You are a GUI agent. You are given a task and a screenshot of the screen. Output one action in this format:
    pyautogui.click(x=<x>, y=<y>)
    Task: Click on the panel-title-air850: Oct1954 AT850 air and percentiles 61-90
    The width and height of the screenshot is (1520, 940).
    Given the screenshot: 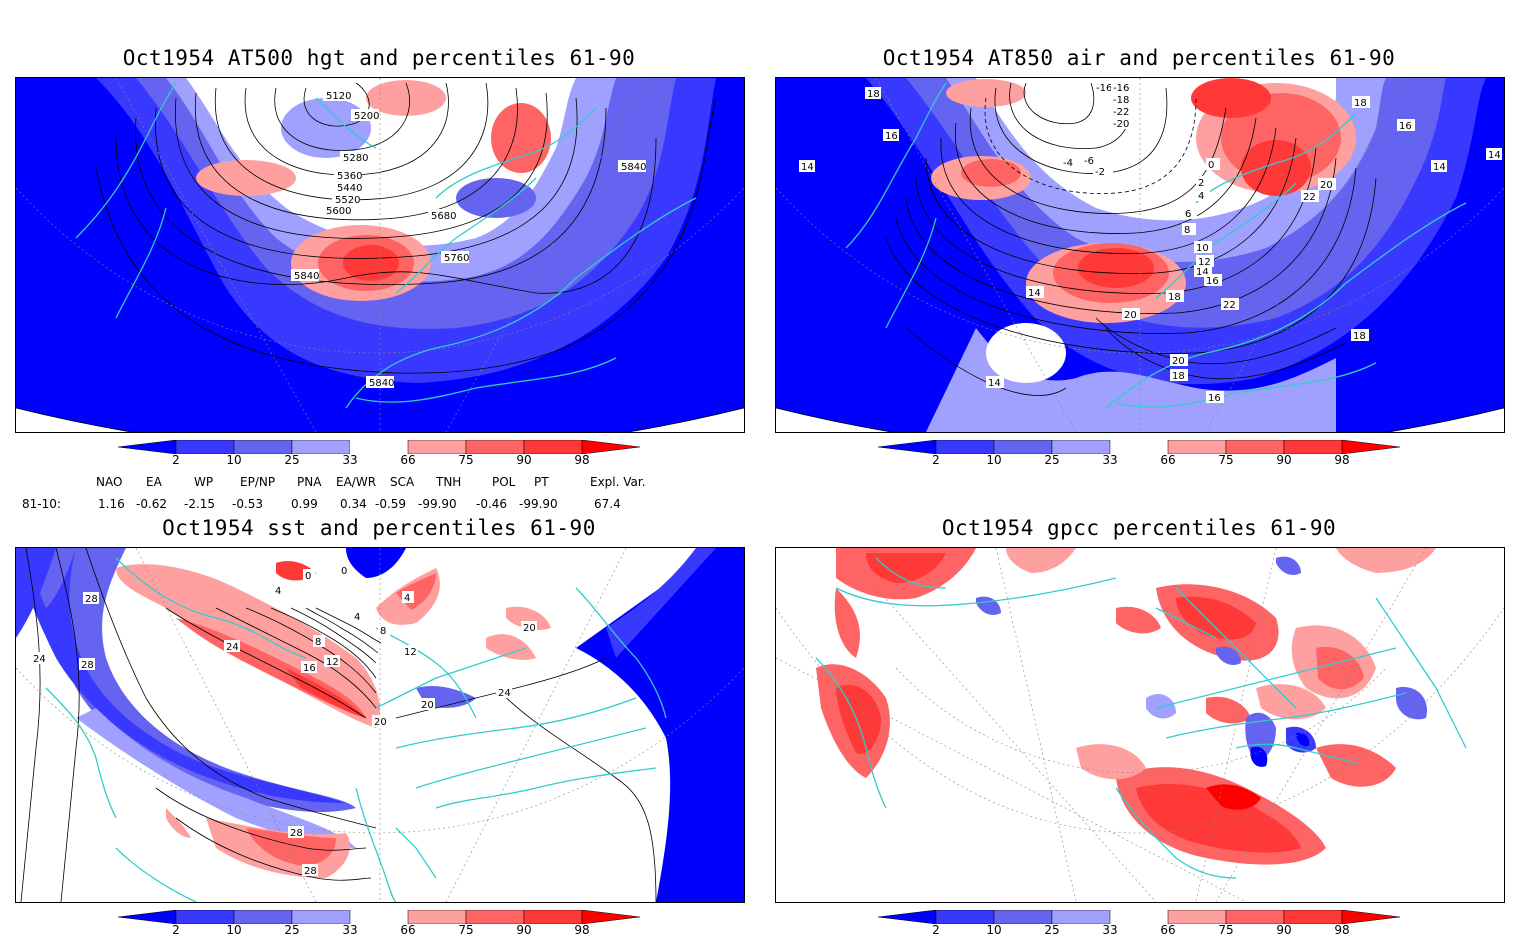 What is the action you would take?
    pyautogui.click(x=1139, y=58)
    